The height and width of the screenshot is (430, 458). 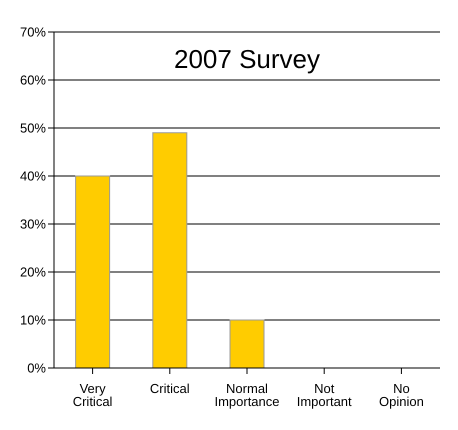 What do you see at coordinates (92, 395) in the screenshot?
I see `x-tick-label: Very Critical` at bounding box center [92, 395].